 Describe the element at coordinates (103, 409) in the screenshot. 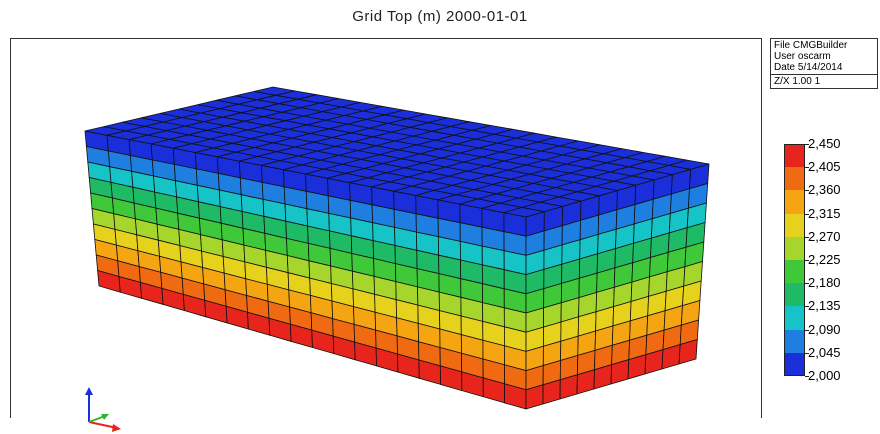

I see `xyz-axis-icon` at that location.